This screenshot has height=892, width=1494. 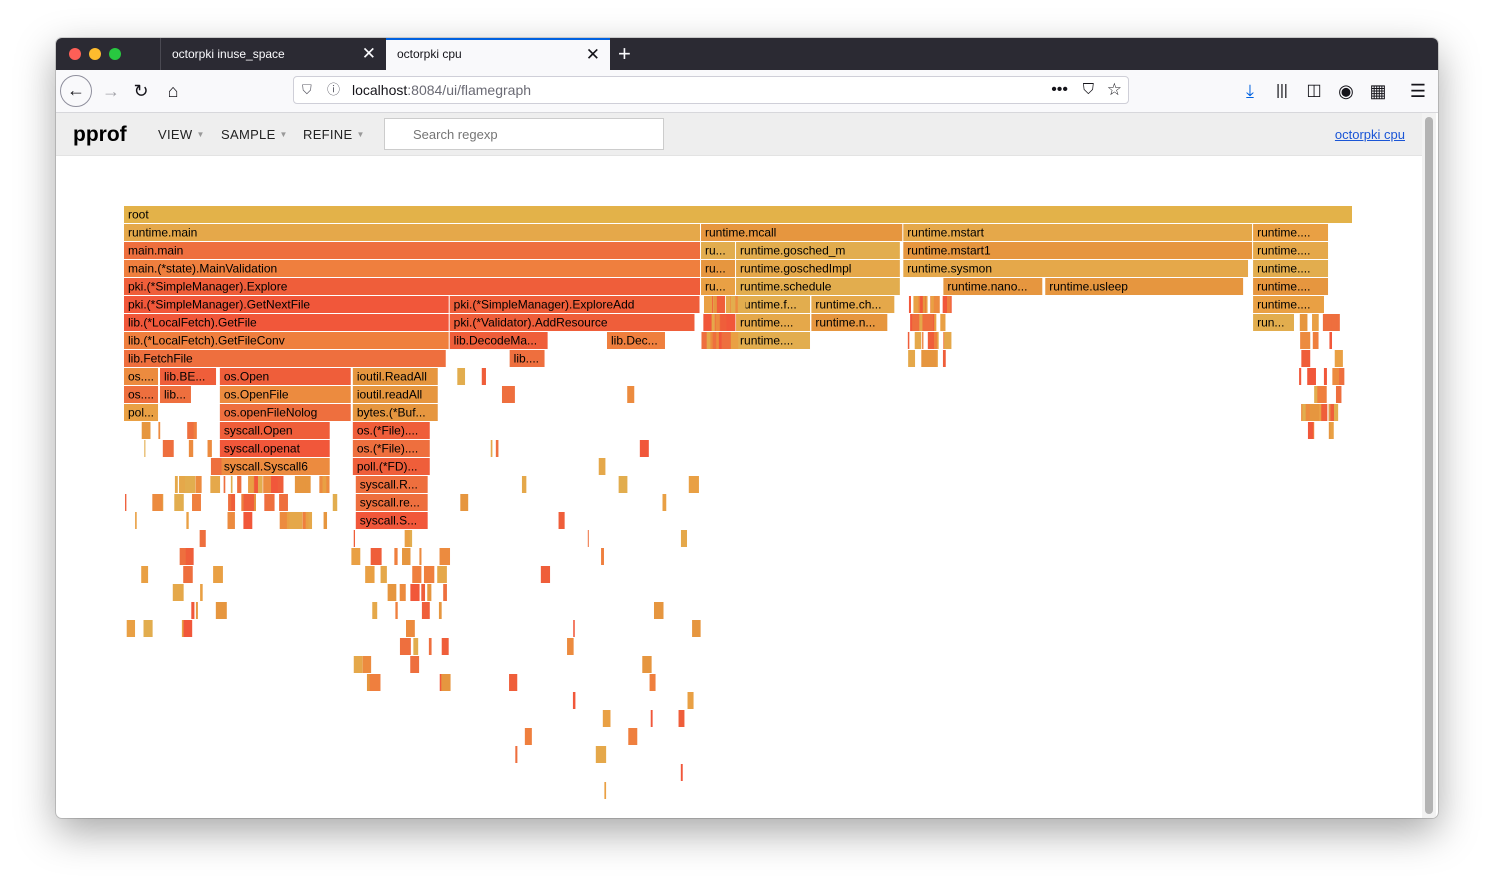 I want to click on url-text: localhost:8084/ui/flamegraph, so click(x=442, y=90).